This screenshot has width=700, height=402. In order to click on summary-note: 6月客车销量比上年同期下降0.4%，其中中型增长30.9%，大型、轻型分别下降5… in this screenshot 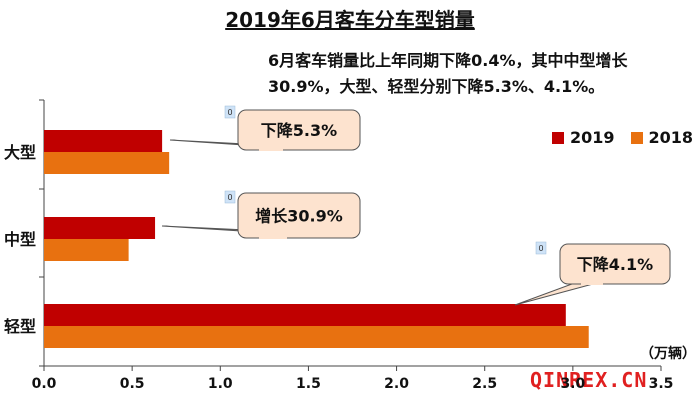, I will do `click(448, 73)`.